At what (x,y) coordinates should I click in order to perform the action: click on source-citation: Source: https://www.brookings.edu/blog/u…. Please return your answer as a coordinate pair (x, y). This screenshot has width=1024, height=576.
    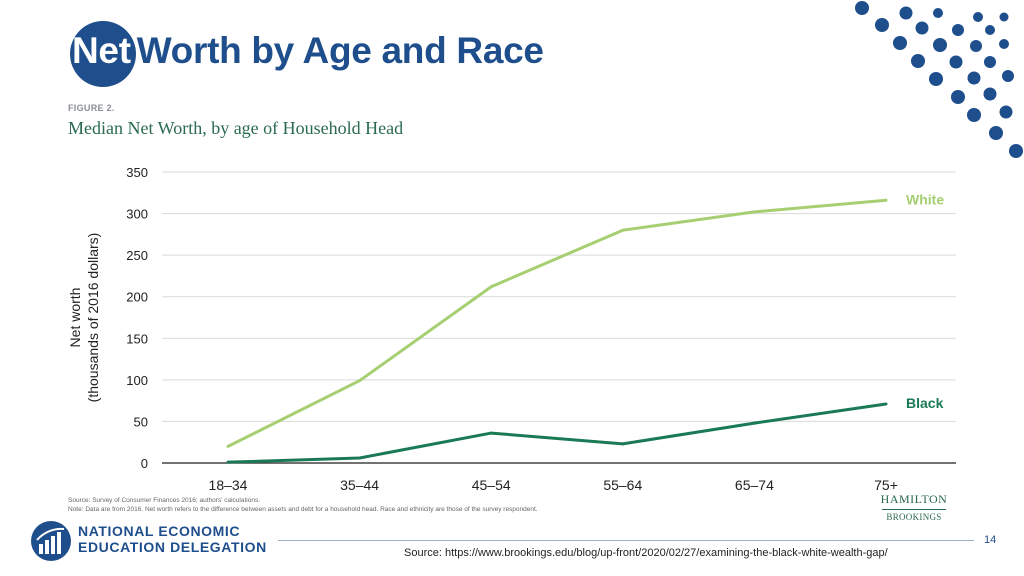
    Looking at the image, I should click on (646, 553).